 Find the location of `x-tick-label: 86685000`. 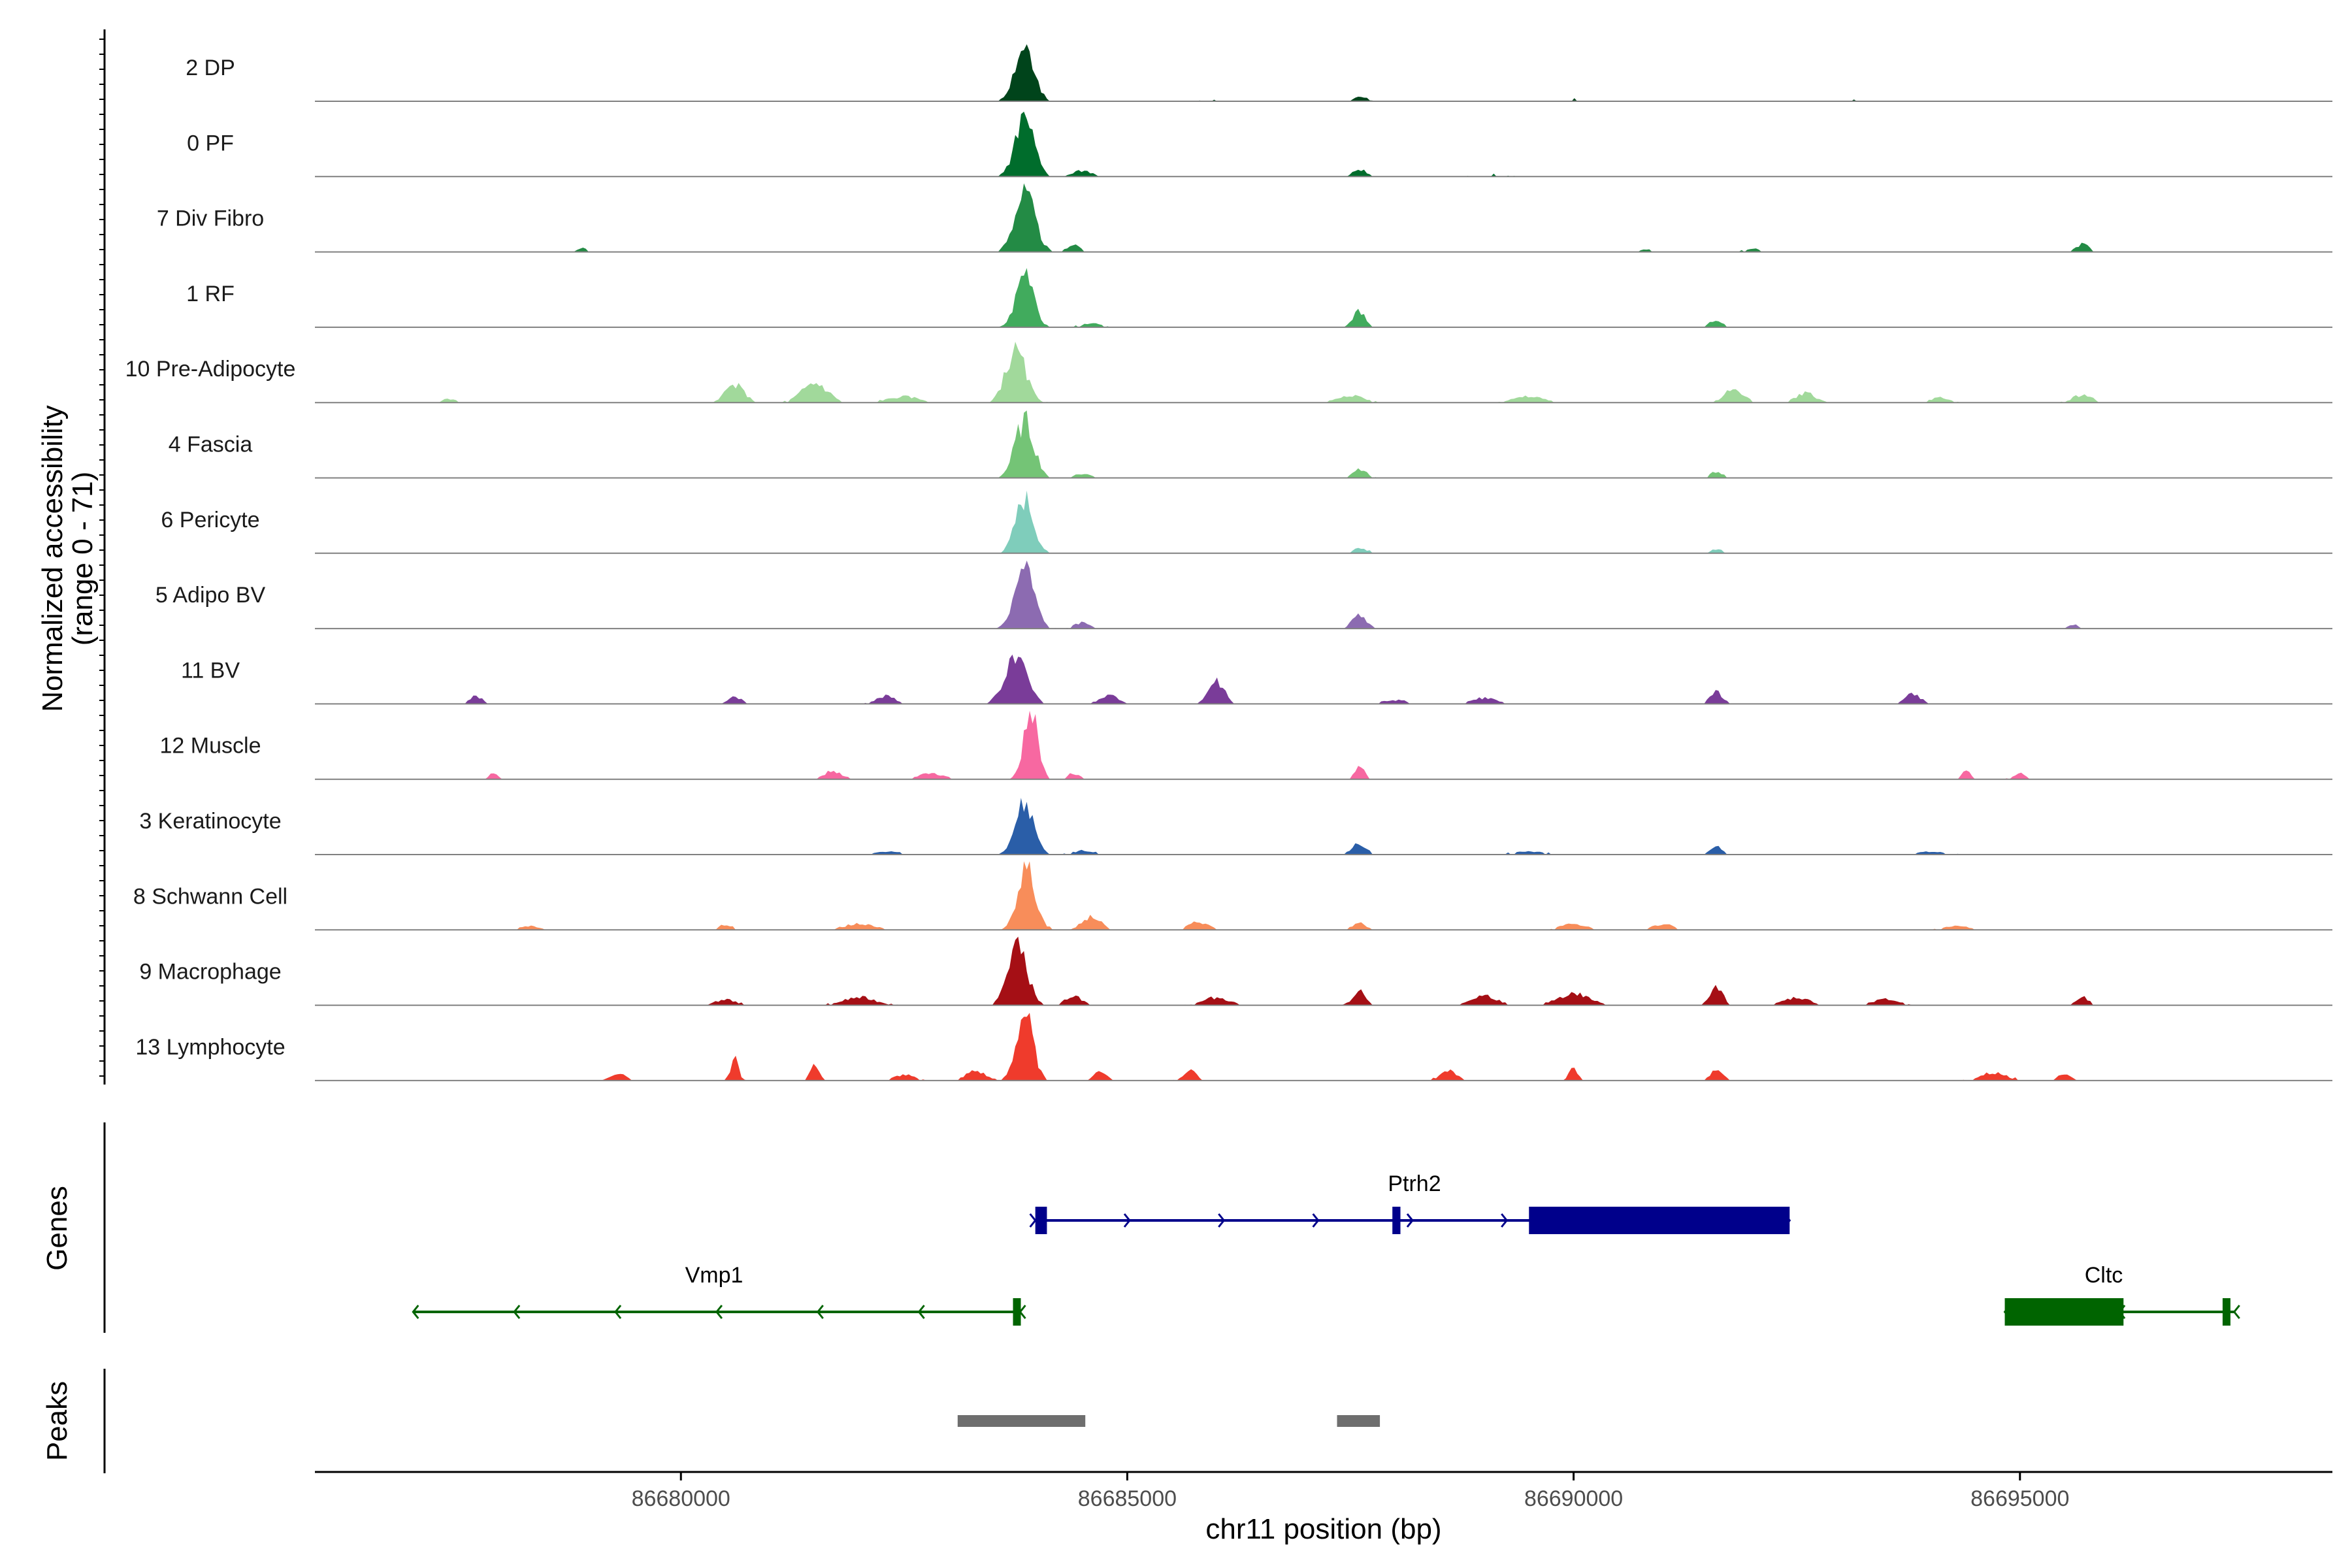

x-tick-label: 86685000 is located at coordinates (1127, 1498).